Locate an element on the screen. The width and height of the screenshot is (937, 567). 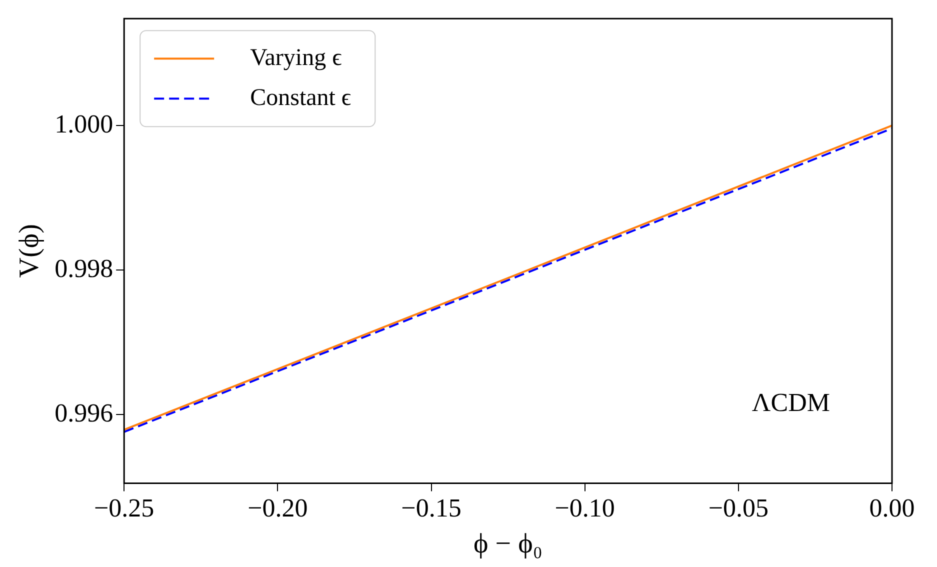
annotation: ΛCDM is located at coordinates (791, 403).